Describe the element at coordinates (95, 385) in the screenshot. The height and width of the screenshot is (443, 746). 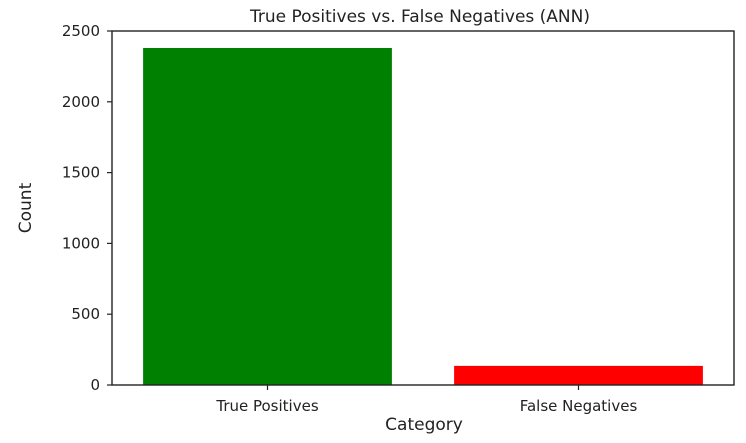
I see `y-tick-label-0: 0` at that location.